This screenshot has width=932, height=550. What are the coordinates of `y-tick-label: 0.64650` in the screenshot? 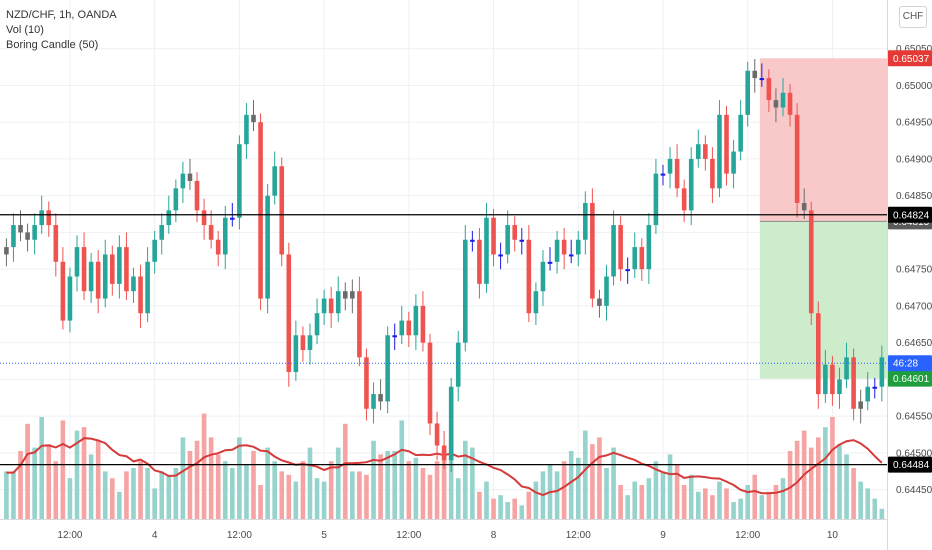 It's located at (914, 343).